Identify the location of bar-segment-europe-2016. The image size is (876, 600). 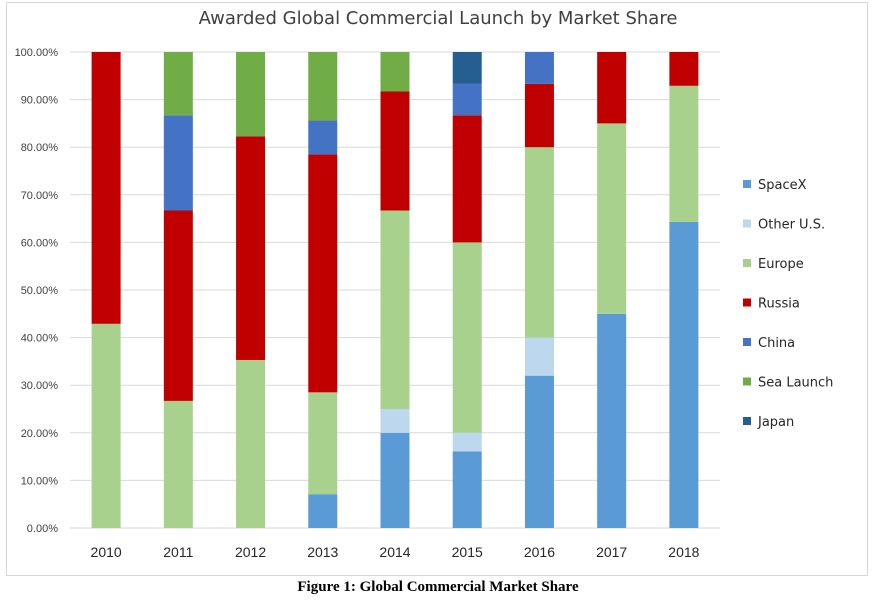
(539, 242).